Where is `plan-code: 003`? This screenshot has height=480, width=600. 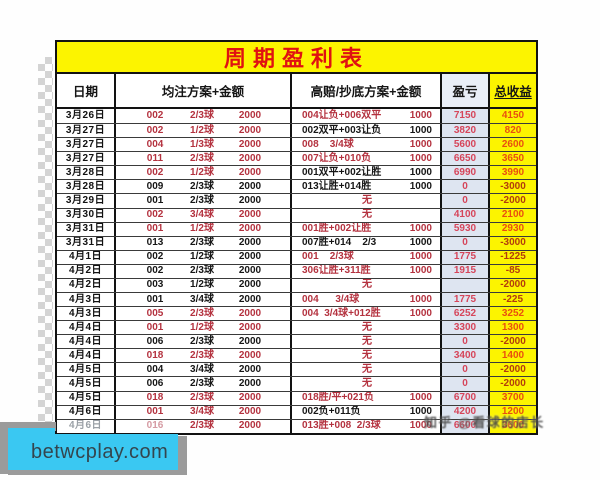 plan-code: 003 is located at coordinates (155, 285).